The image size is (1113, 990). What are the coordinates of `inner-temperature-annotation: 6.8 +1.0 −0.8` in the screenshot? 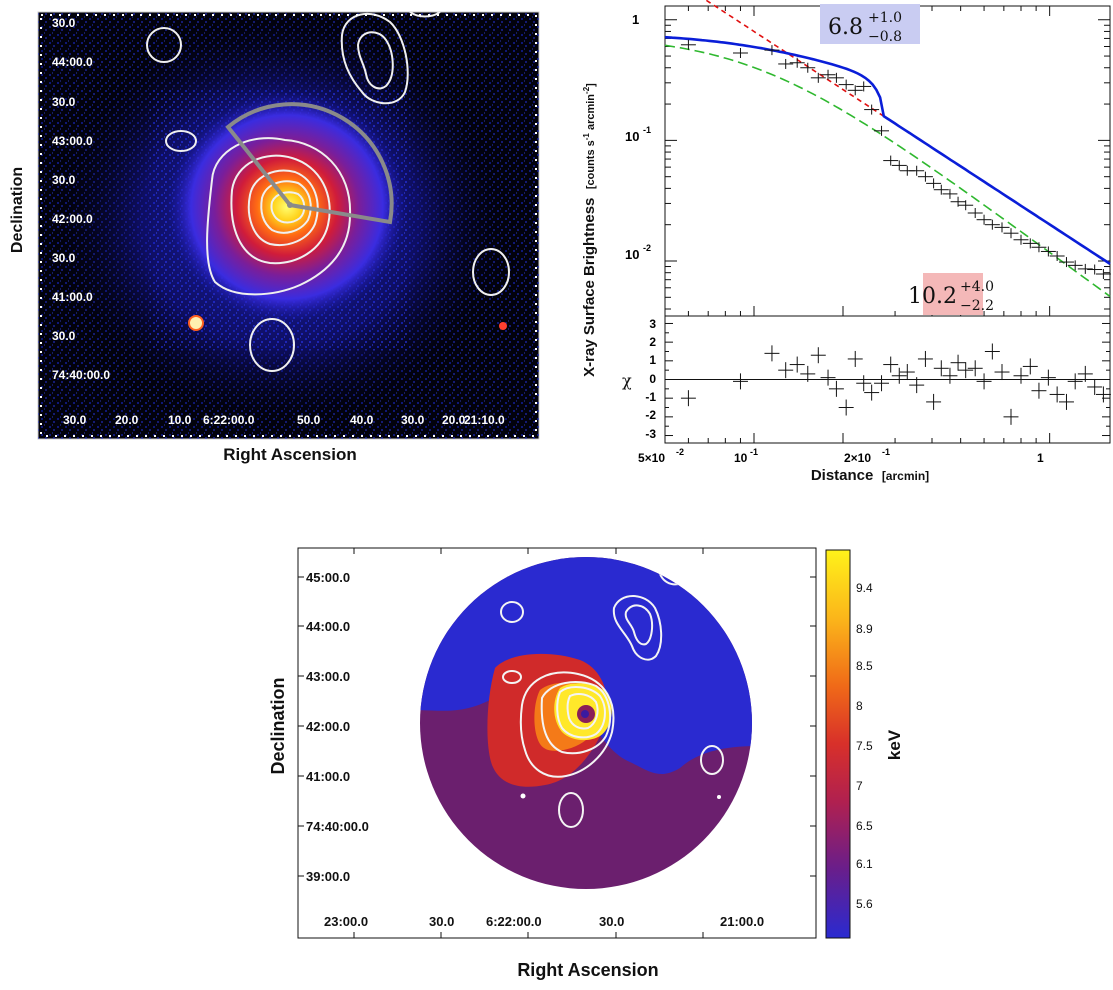 It's located at (870, 24).